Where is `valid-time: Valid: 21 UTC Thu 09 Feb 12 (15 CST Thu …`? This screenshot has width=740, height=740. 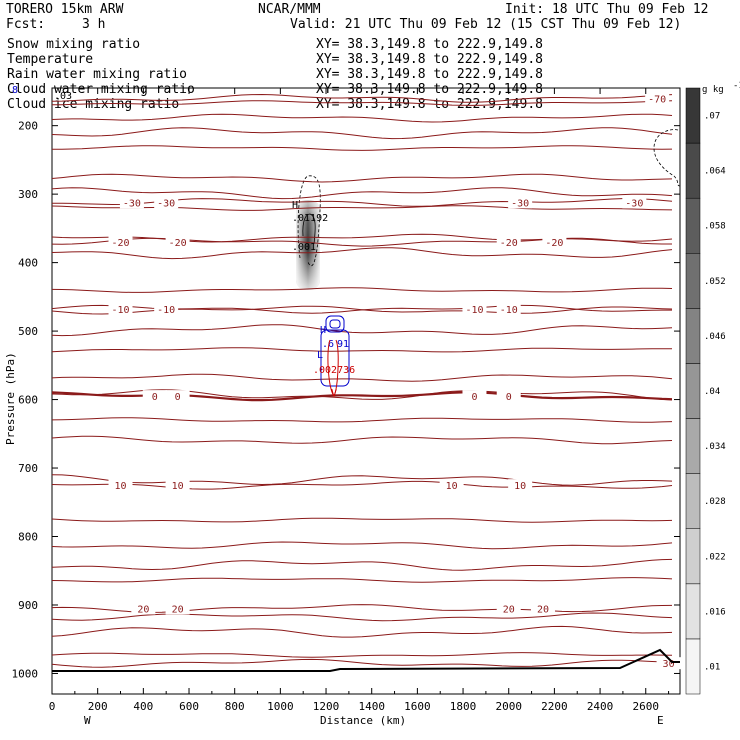 valid-time: Valid: 21 UTC Thu 09 Feb 12 (15 CST Thu … is located at coordinates (485, 24).